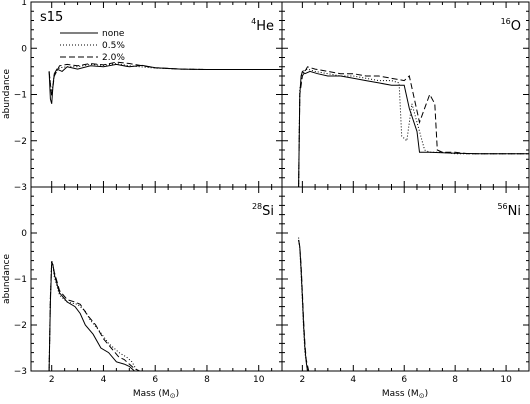  Describe the element at coordinates (113, 34) in the screenshot. I see `legend-label: none` at that location.